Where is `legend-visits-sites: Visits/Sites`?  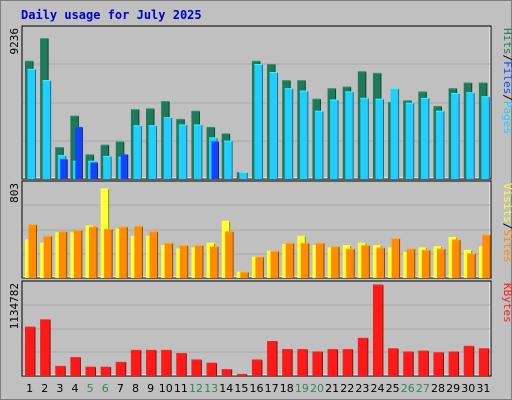 legend-visits-sites: Visits/Sites is located at coordinates (506, 223).